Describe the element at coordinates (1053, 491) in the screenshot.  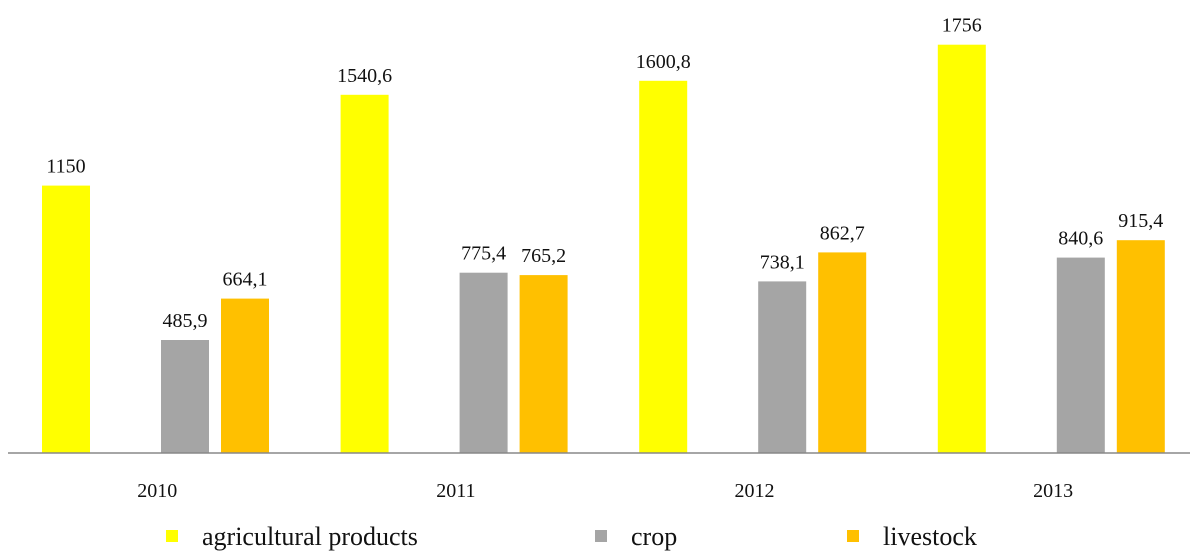
I see `x-tick-label-2013: 2013` at that location.